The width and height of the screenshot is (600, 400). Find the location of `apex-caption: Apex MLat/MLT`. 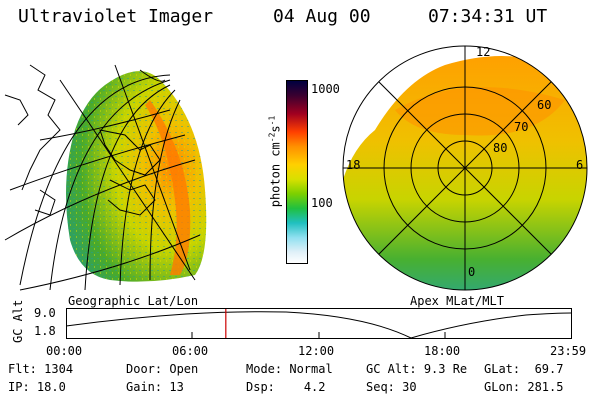

apex-caption: Apex MLat/MLT is located at coordinates (457, 301).